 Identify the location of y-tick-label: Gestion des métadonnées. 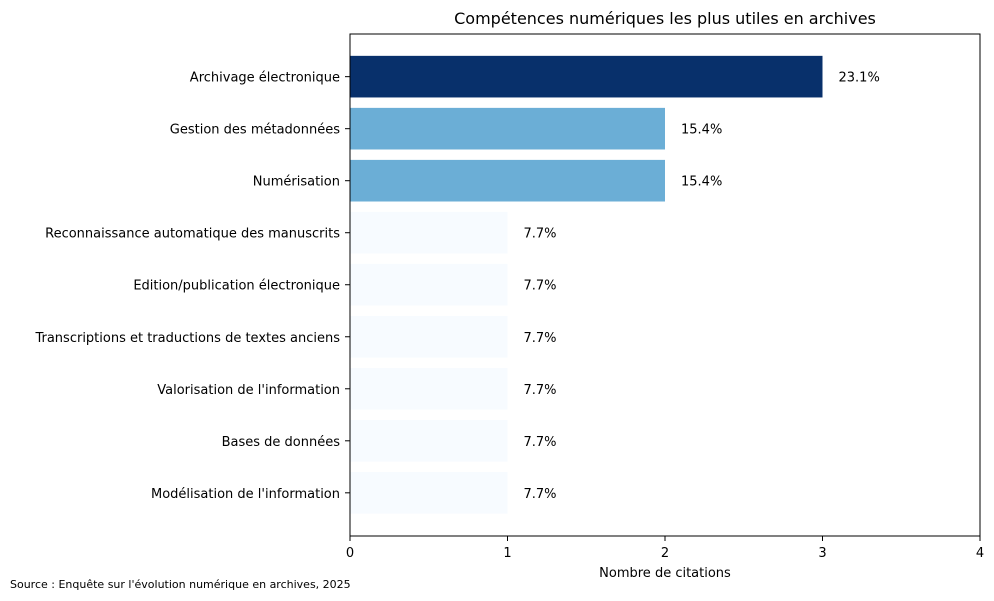
(255, 130).